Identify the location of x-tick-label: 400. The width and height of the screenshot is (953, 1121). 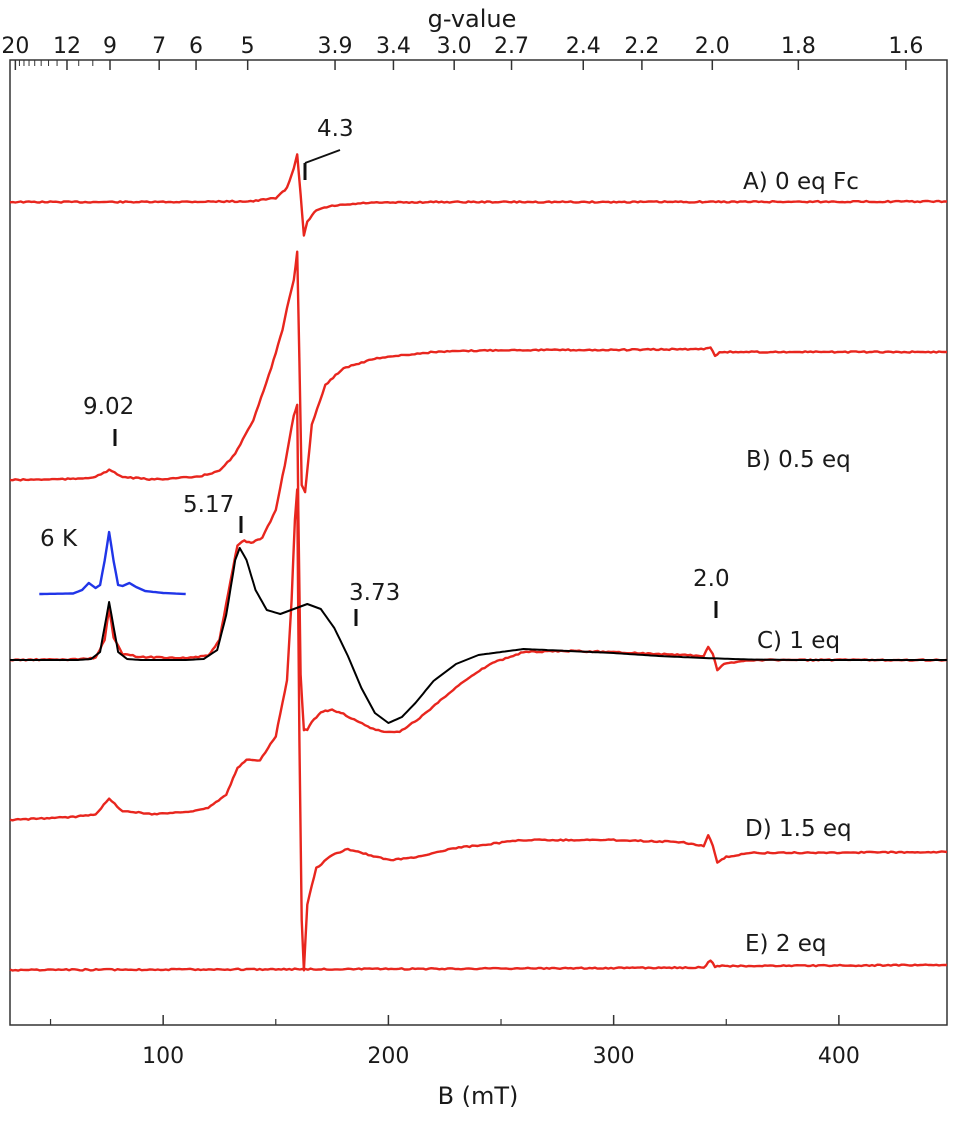
(839, 1056).